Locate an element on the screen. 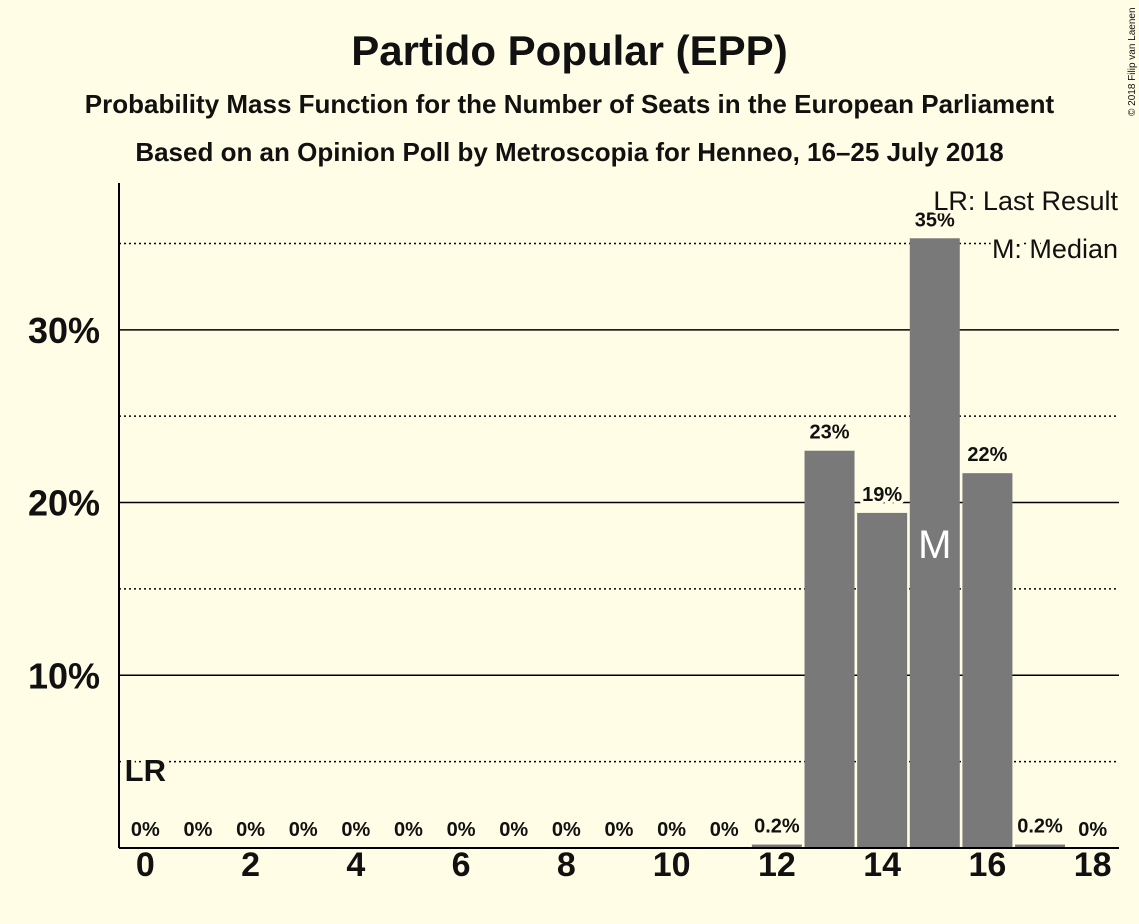 The width and height of the screenshot is (1139, 924). x-tick-label-2: 2 is located at coordinates (250, 865).